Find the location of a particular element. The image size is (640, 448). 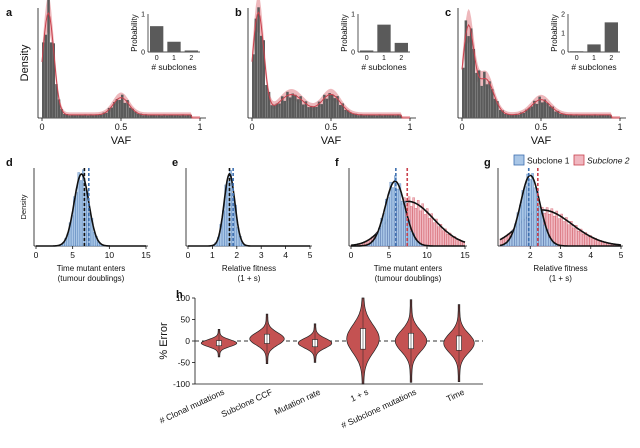

legend-label-subclone-2: Subclone 2 is located at coordinates (608, 161).